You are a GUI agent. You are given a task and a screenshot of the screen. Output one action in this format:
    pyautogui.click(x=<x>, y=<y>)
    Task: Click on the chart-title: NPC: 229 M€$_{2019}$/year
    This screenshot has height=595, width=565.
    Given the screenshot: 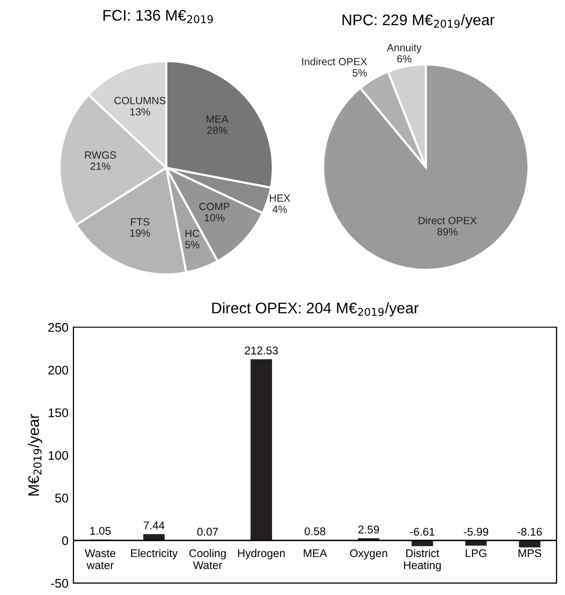 What is the action you would take?
    pyautogui.click(x=418, y=21)
    